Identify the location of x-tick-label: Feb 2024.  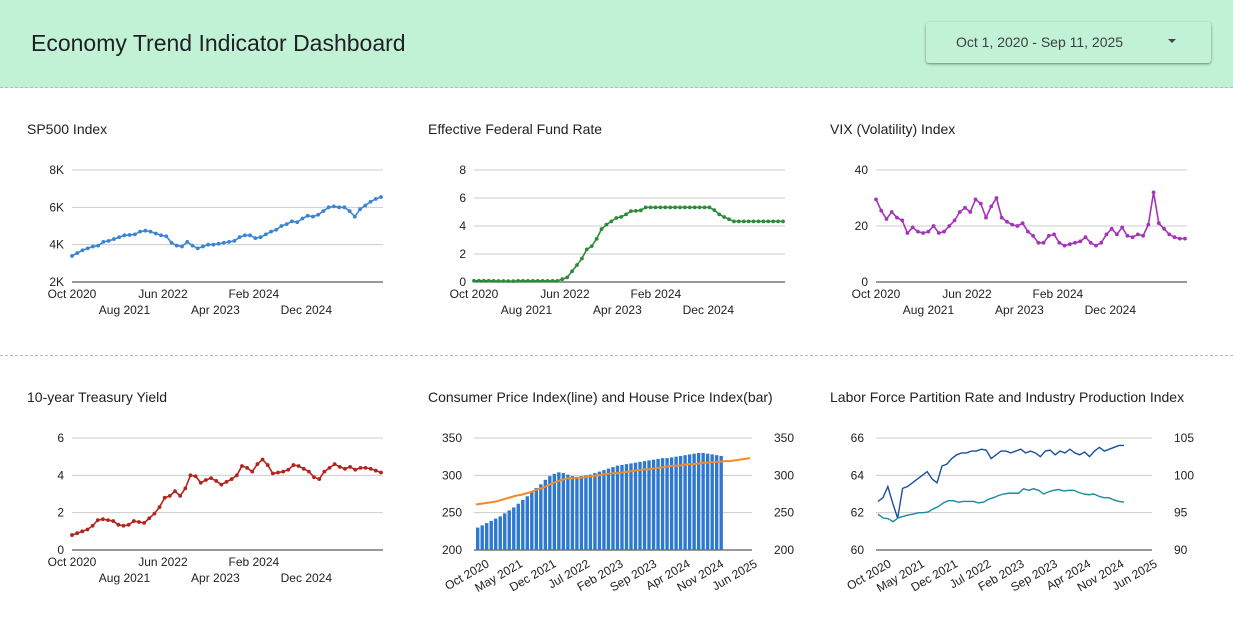
(656, 294).